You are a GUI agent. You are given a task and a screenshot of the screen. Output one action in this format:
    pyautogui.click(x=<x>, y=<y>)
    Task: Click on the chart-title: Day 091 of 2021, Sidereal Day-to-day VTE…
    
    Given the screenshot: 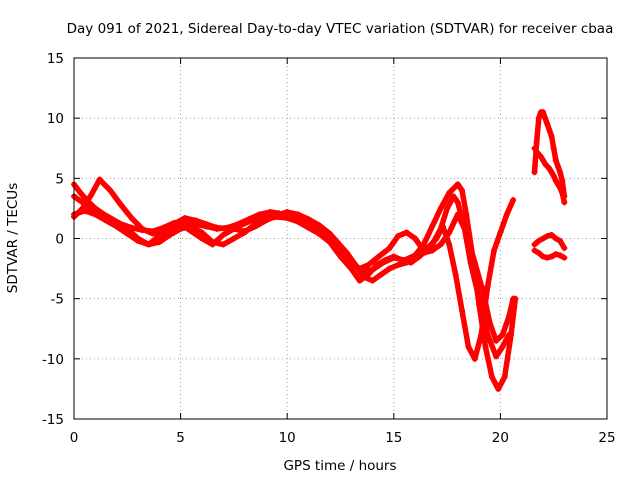 What is the action you would take?
    pyautogui.click(x=340, y=29)
    